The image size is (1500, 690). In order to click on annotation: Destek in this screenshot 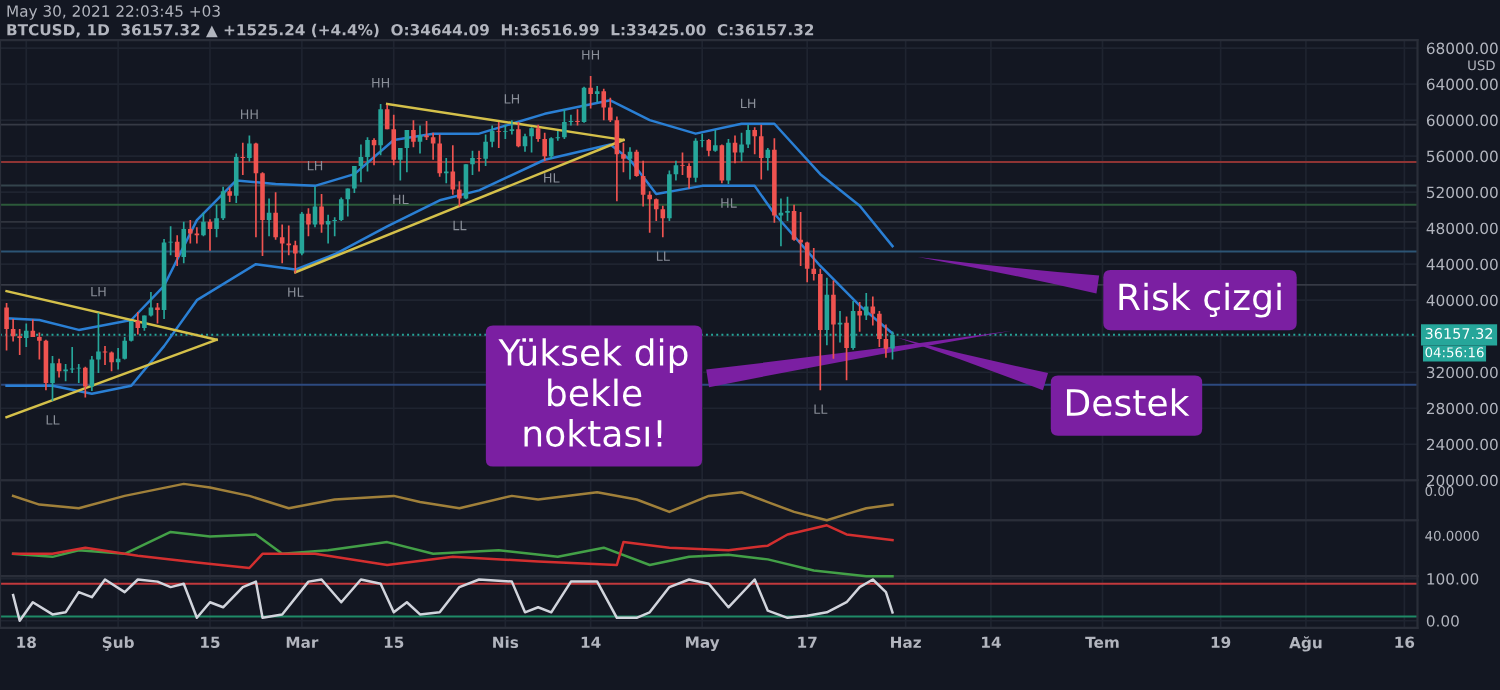, I will do `click(1128, 402)`.